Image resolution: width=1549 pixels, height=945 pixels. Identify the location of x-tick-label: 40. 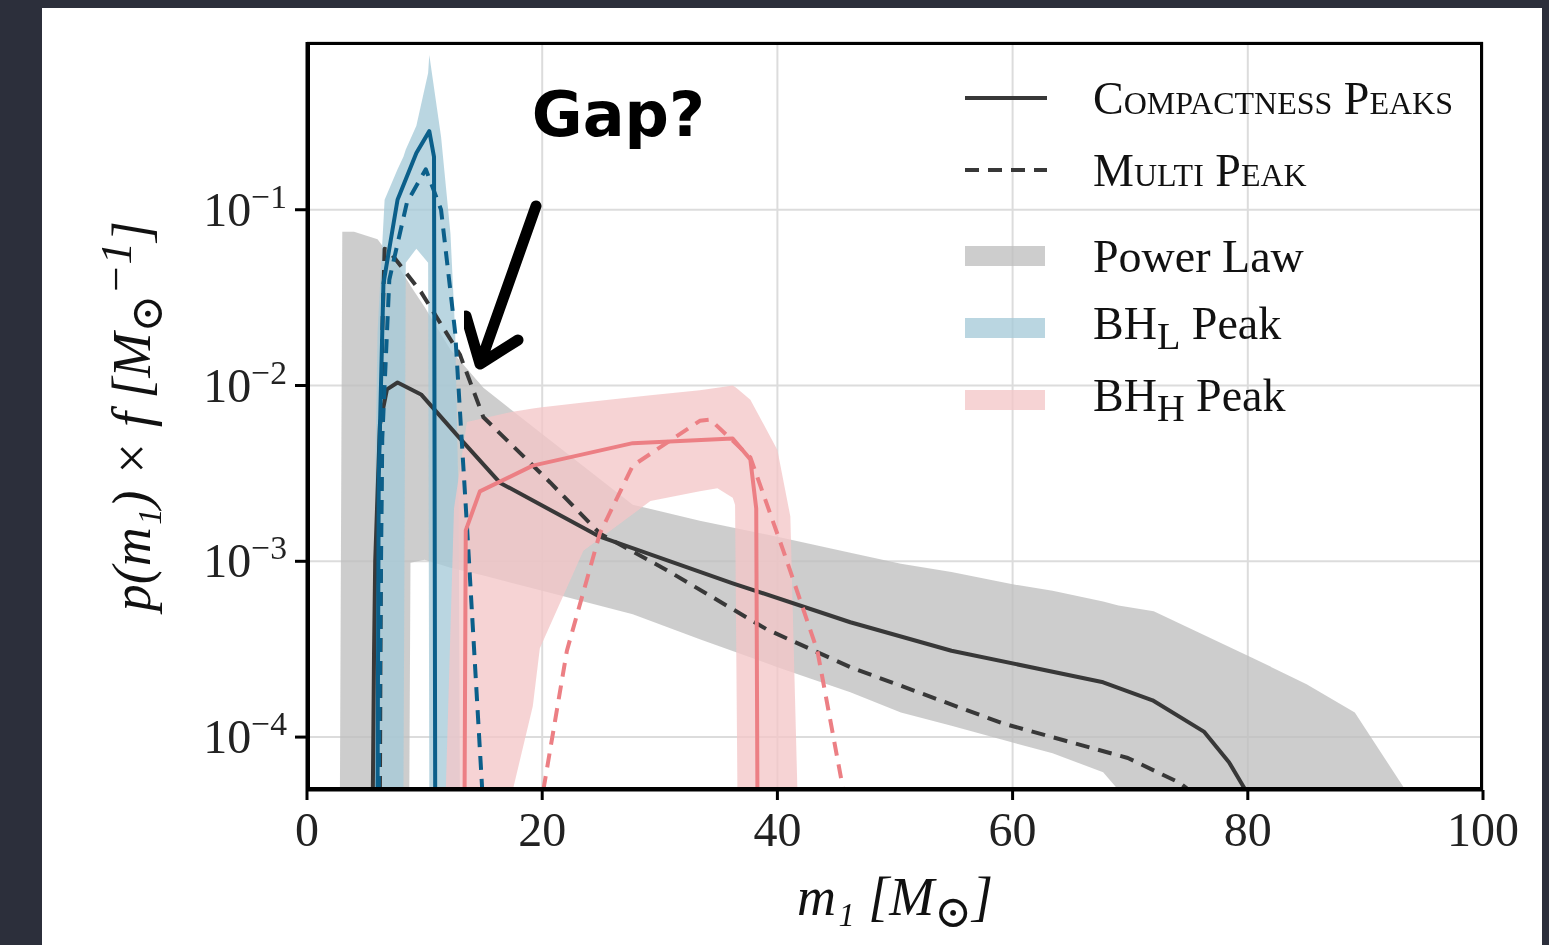
(777, 829).